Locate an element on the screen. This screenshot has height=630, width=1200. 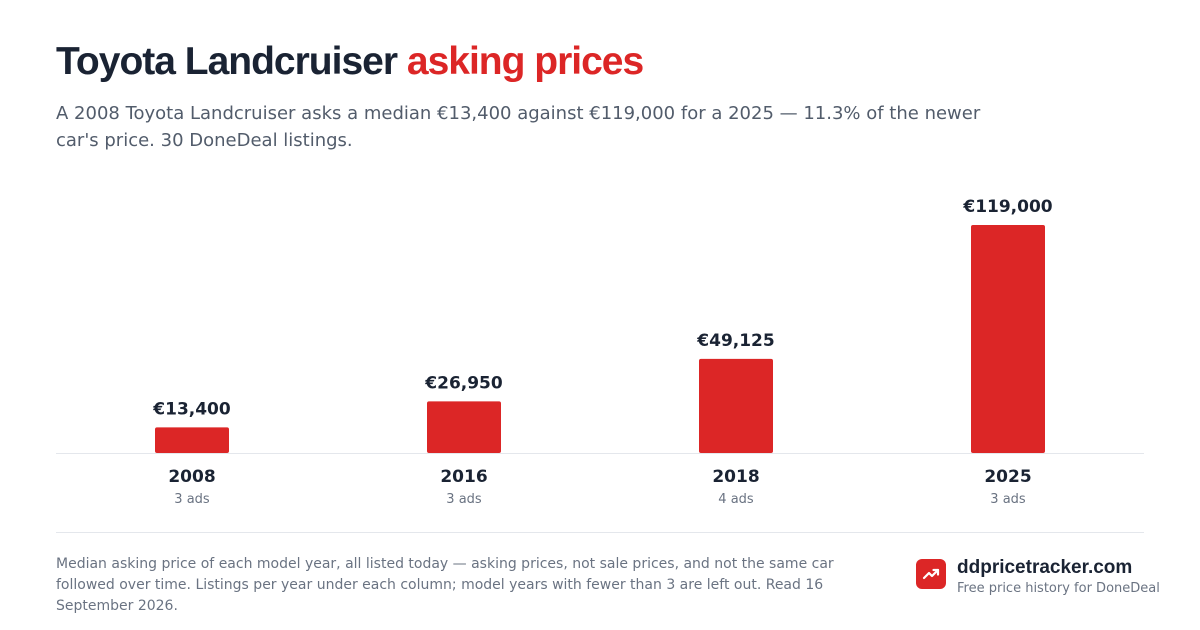
chart-title: Toyota Landcruiser asking prices is located at coordinates (350, 62).